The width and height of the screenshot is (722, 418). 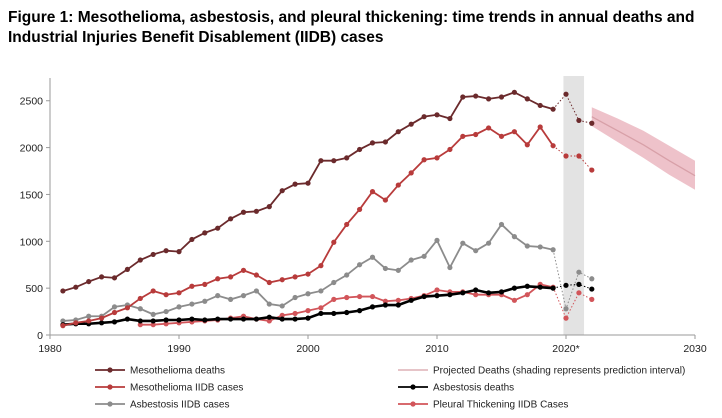 What do you see at coordinates (572, 158) in the screenshot?
I see `meso_iidb-dotted-line` at bounding box center [572, 158].